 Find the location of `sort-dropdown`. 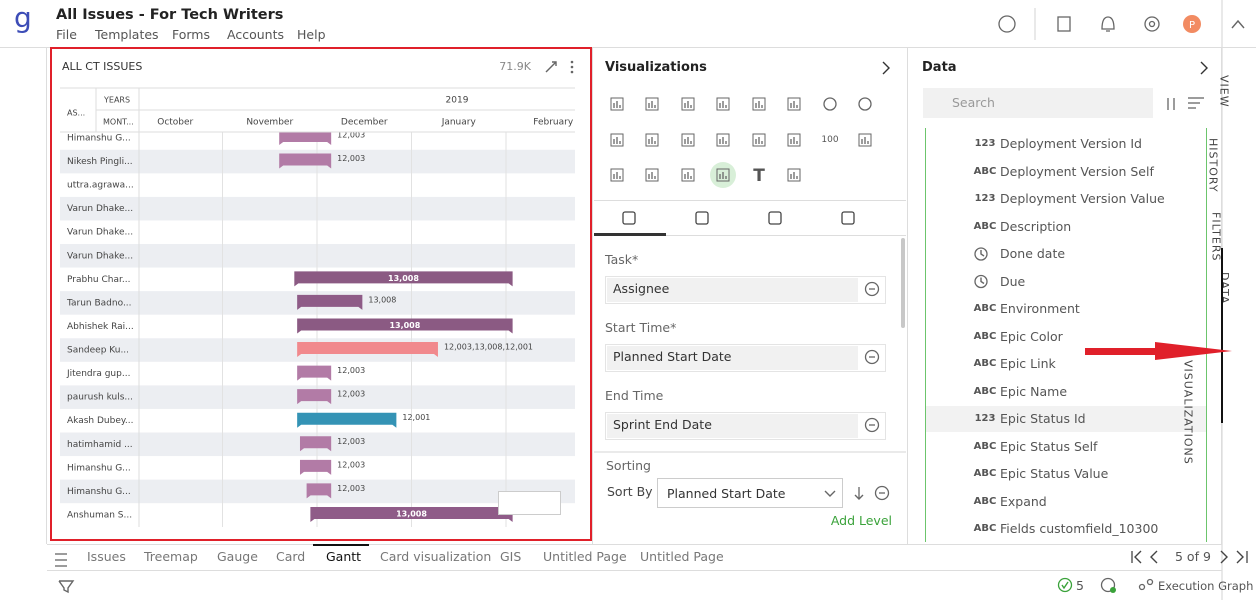

sort-dropdown is located at coordinates (750, 493).